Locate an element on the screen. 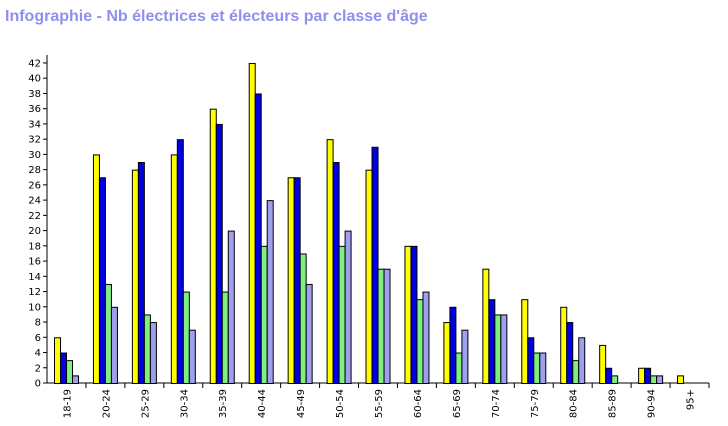 The width and height of the screenshot is (728, 426). y-tick-label: 40 is located at coordinates (34, 79).